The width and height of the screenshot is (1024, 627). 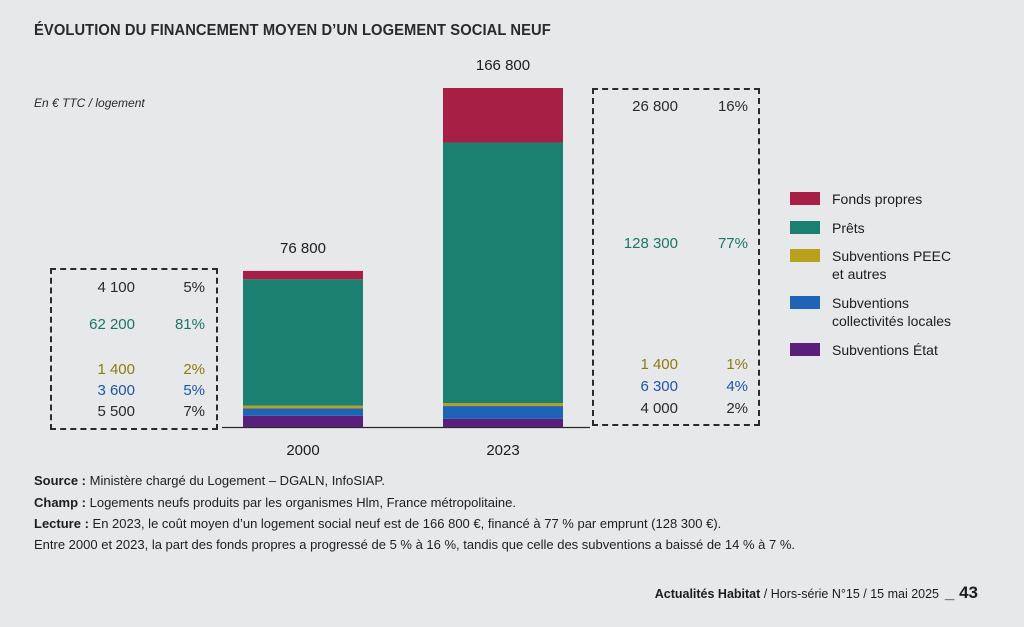 I want to click on panel-percent: 7%, so click(x=194, y=411).